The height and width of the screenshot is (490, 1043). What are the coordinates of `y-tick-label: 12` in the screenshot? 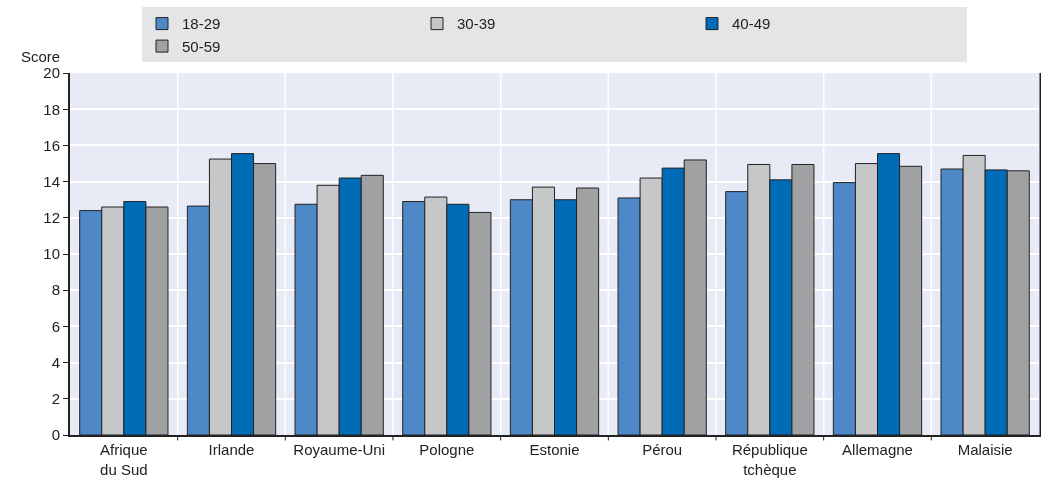 It's located at (51, 218).